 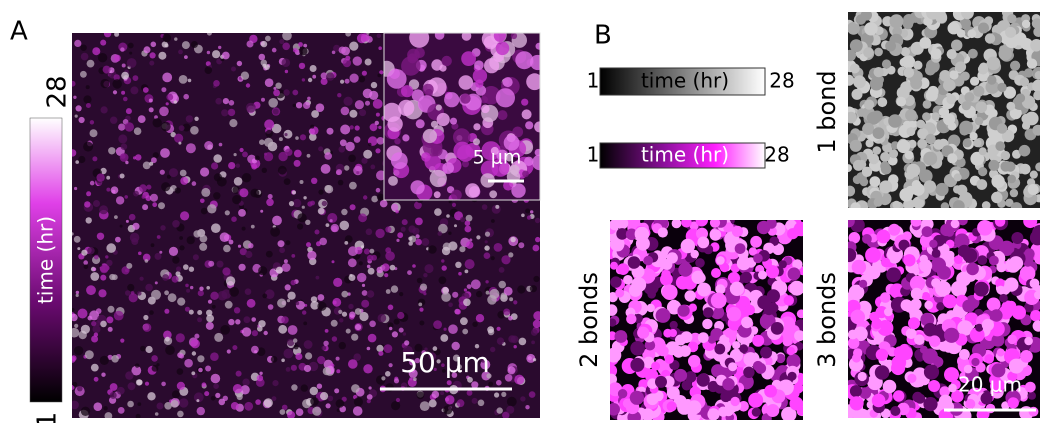 What do you see at coordinates (685, 155) in the screenshot?
I see `colorbar-title: time (hr)` at bounding box center [685, 155].